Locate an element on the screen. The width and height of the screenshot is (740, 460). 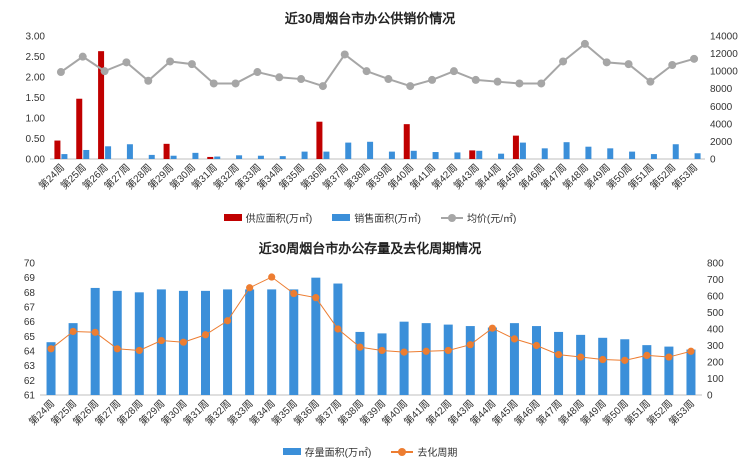
y-left-tick-label: 2.50 is located at coordinates (36, 57).